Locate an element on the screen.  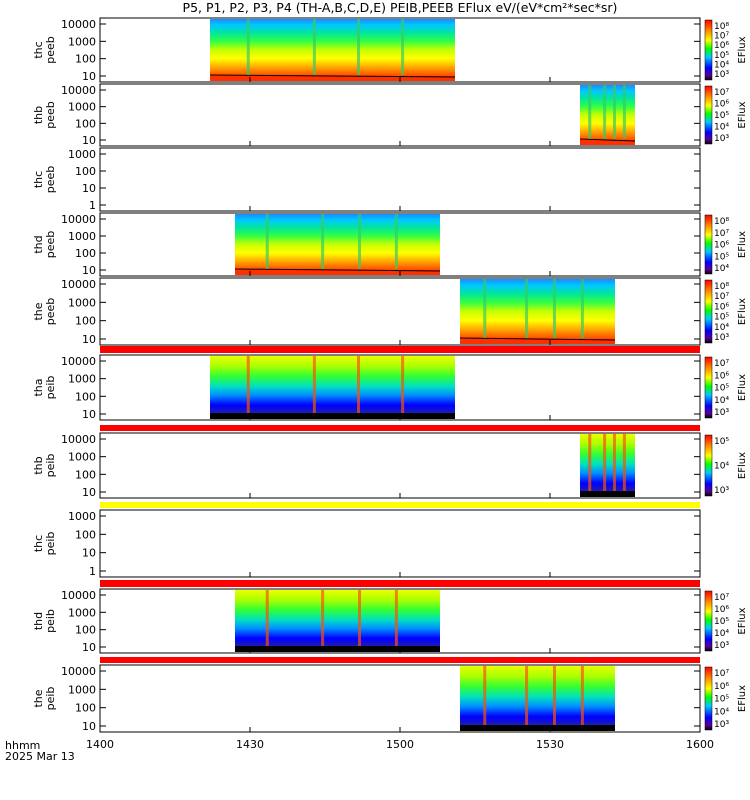
panel-thc-peib: 1000 100 10 1 thc peib is located at coordinates (366, 543).